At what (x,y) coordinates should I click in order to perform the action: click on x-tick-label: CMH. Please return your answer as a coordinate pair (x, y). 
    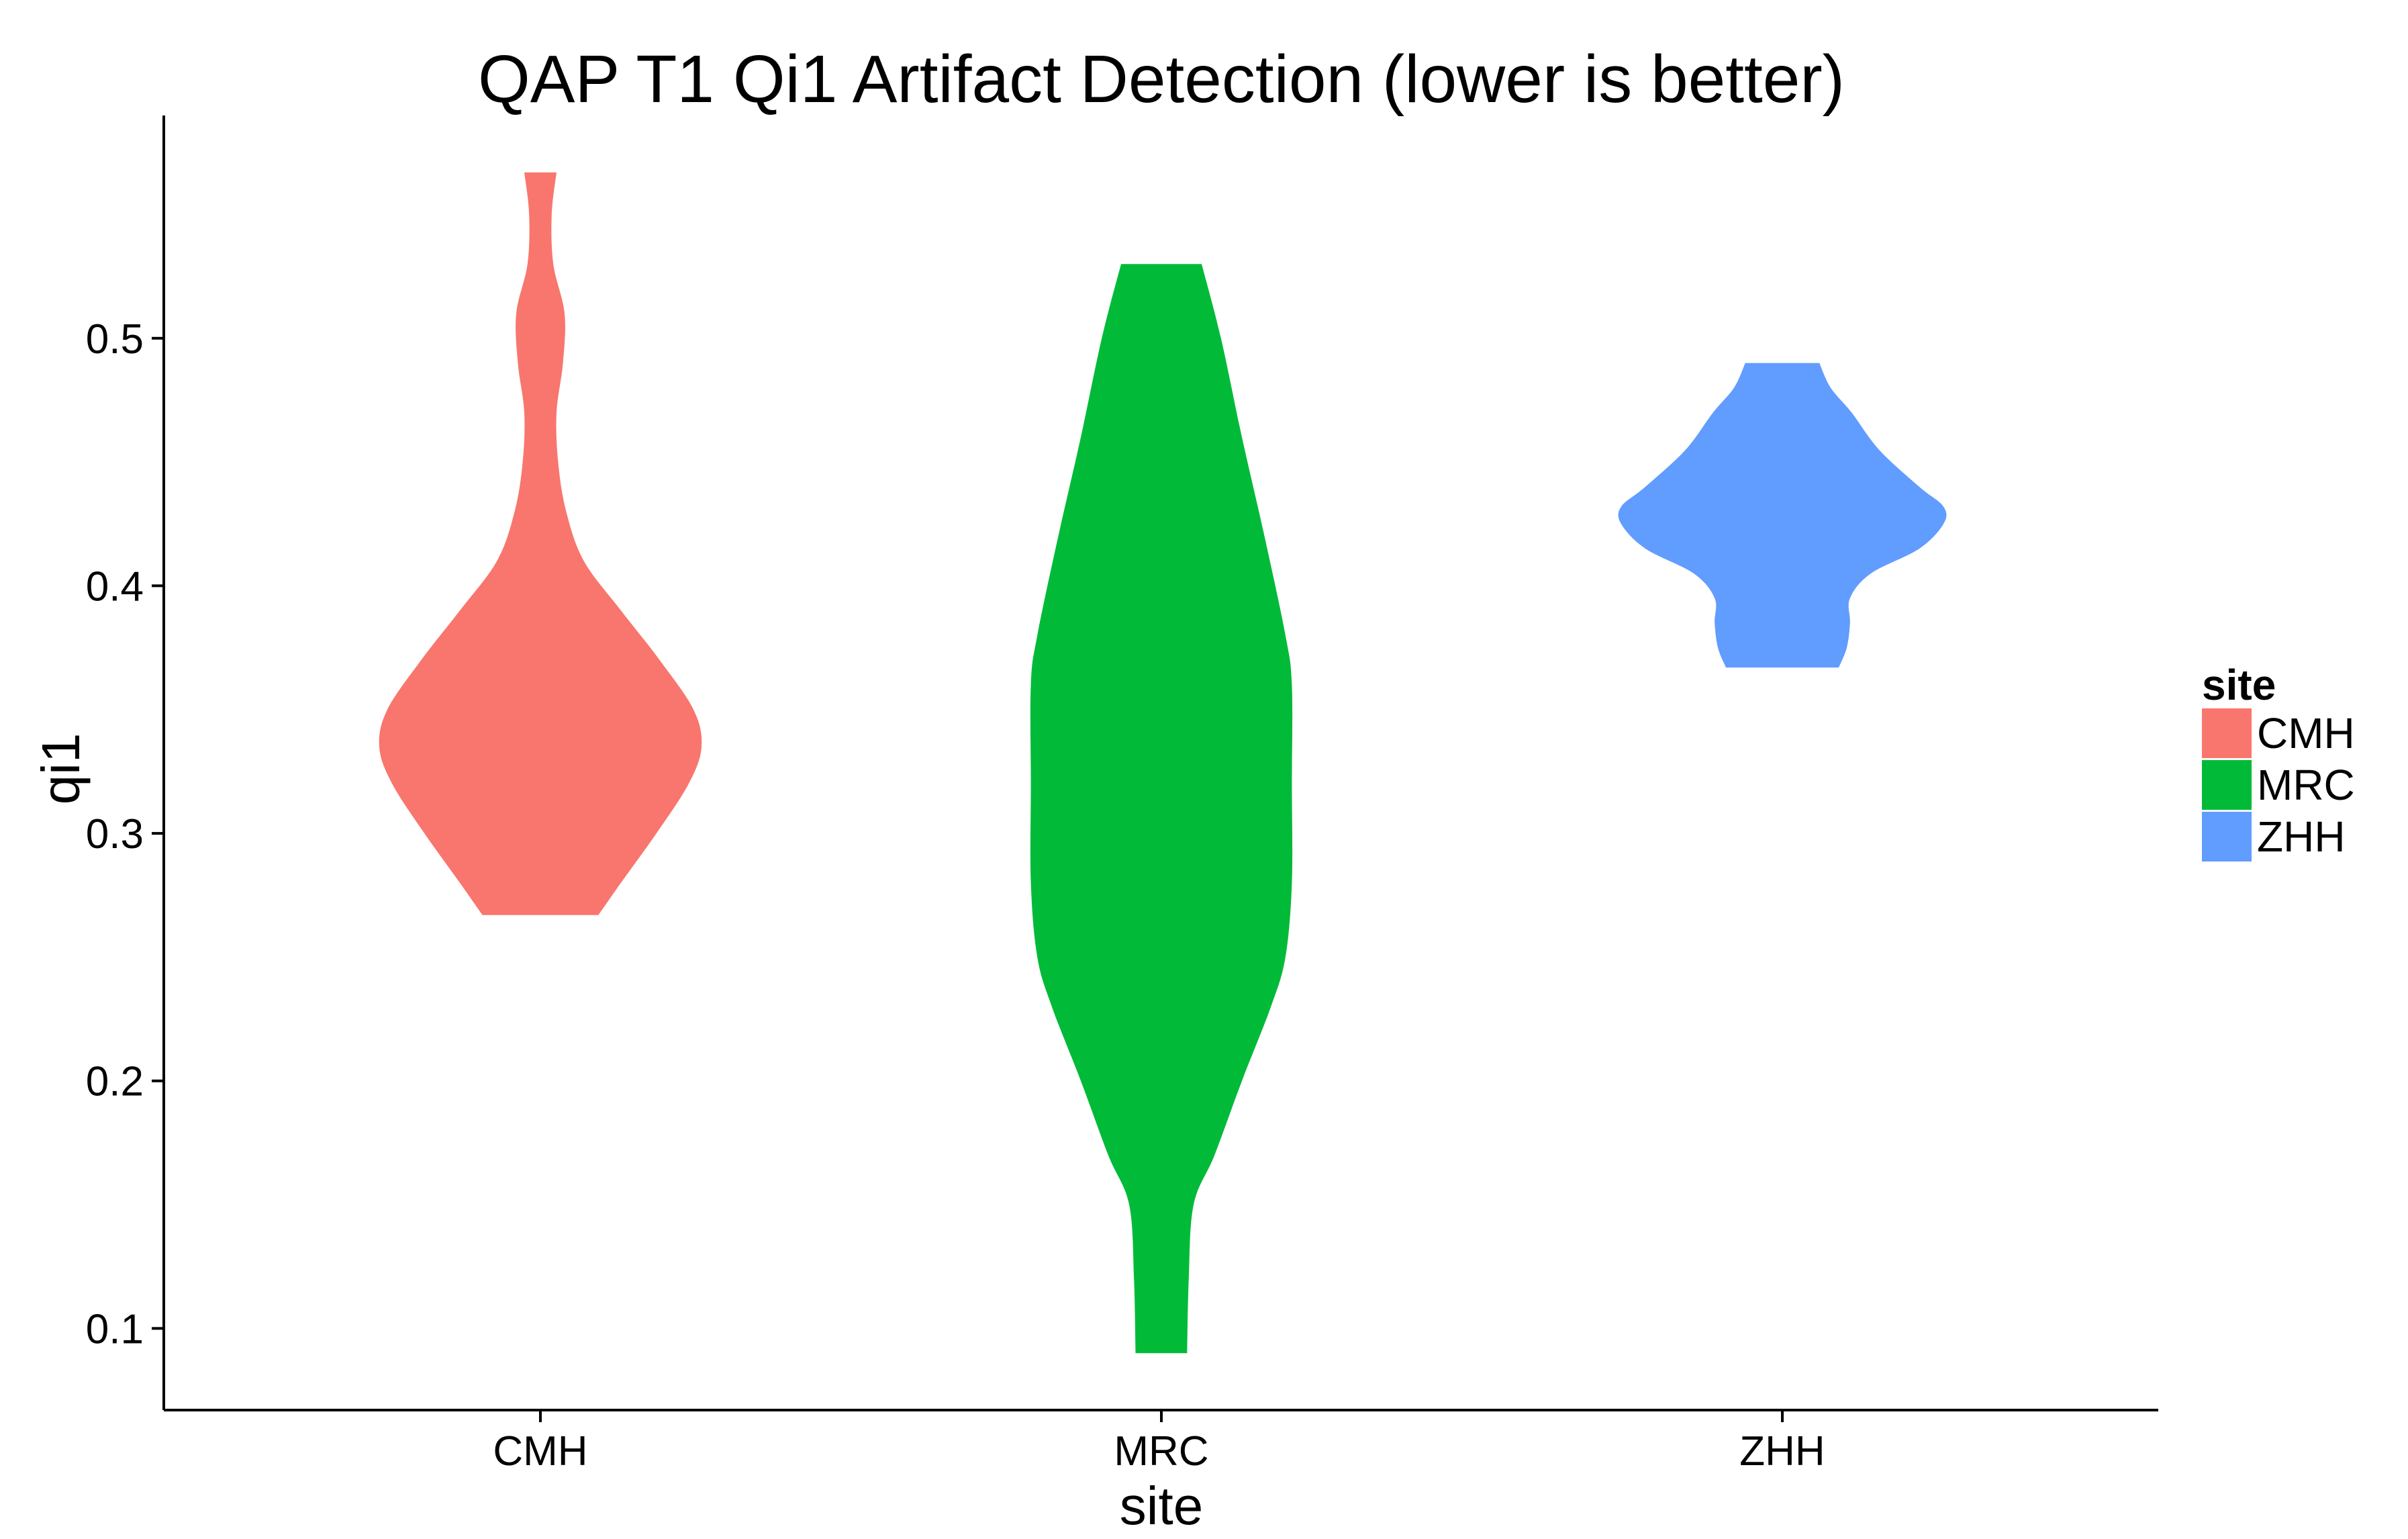
    Looking at the image, I should click on (540, 1451).